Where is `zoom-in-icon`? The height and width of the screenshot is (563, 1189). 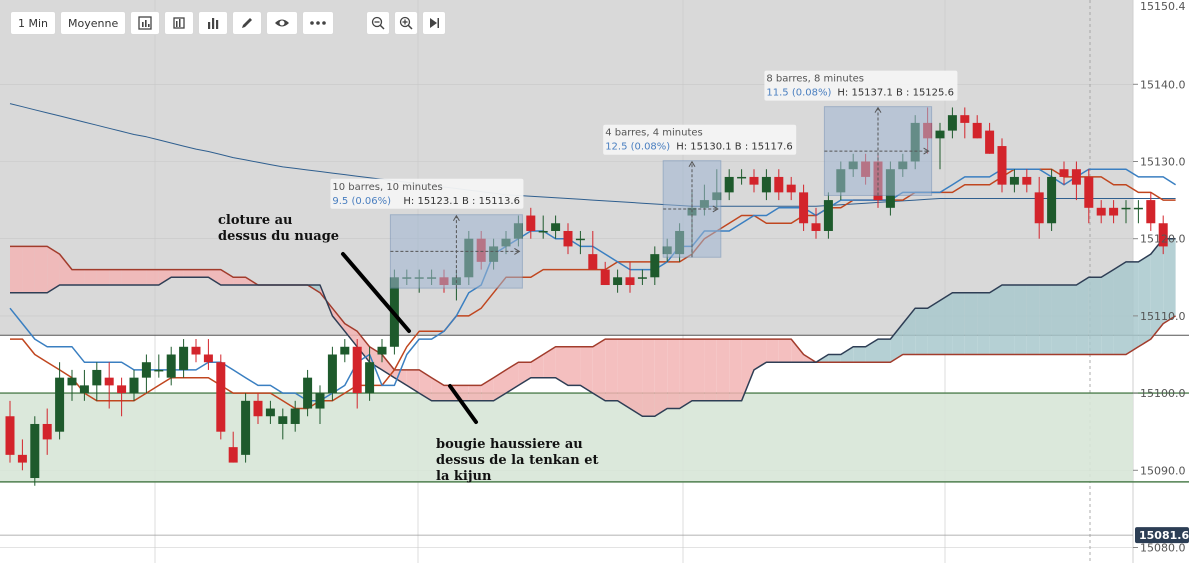
zoom-in-icon is located at coordinates (406, 23).